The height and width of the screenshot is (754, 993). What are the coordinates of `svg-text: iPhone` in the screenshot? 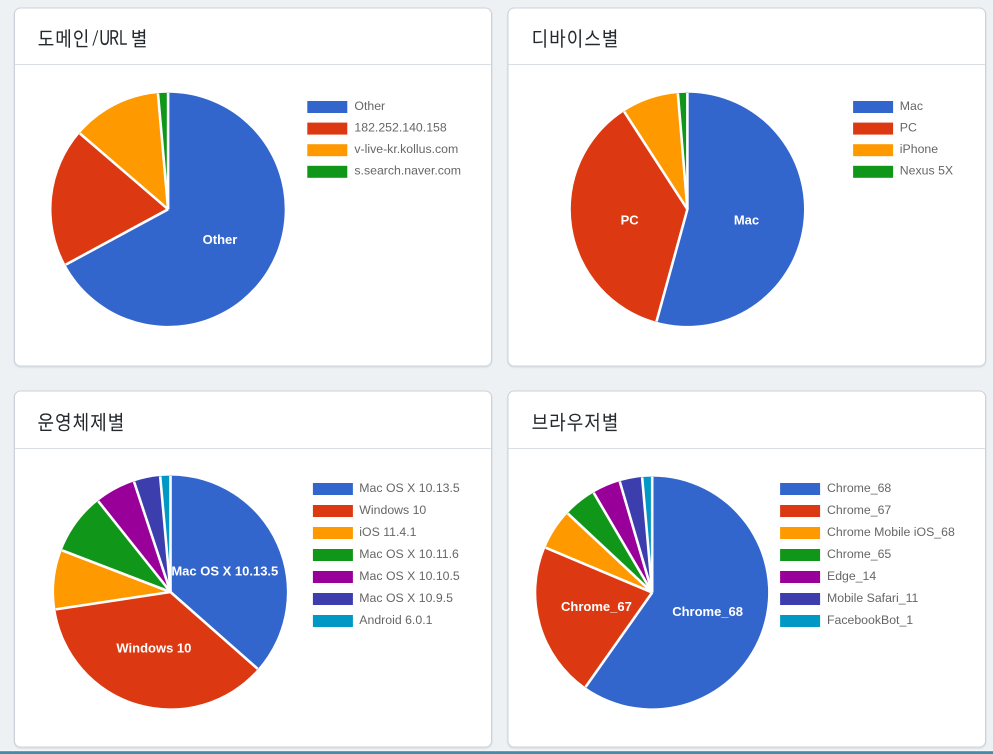 It's located at (919, 149).